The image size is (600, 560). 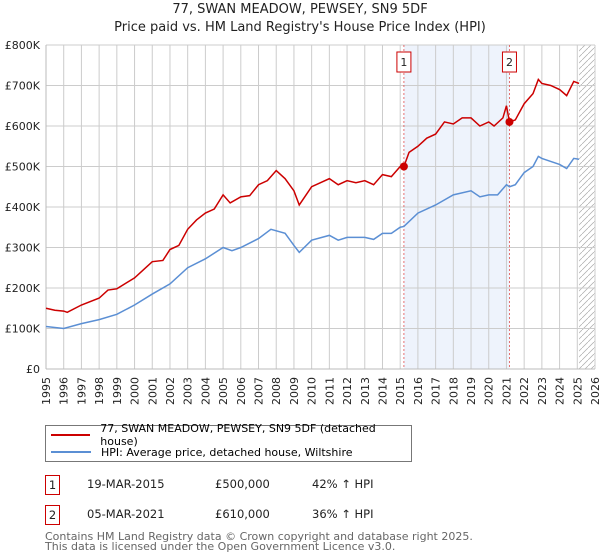 I want to click on y-tick-label: £400K, so click(x=23, y=207).